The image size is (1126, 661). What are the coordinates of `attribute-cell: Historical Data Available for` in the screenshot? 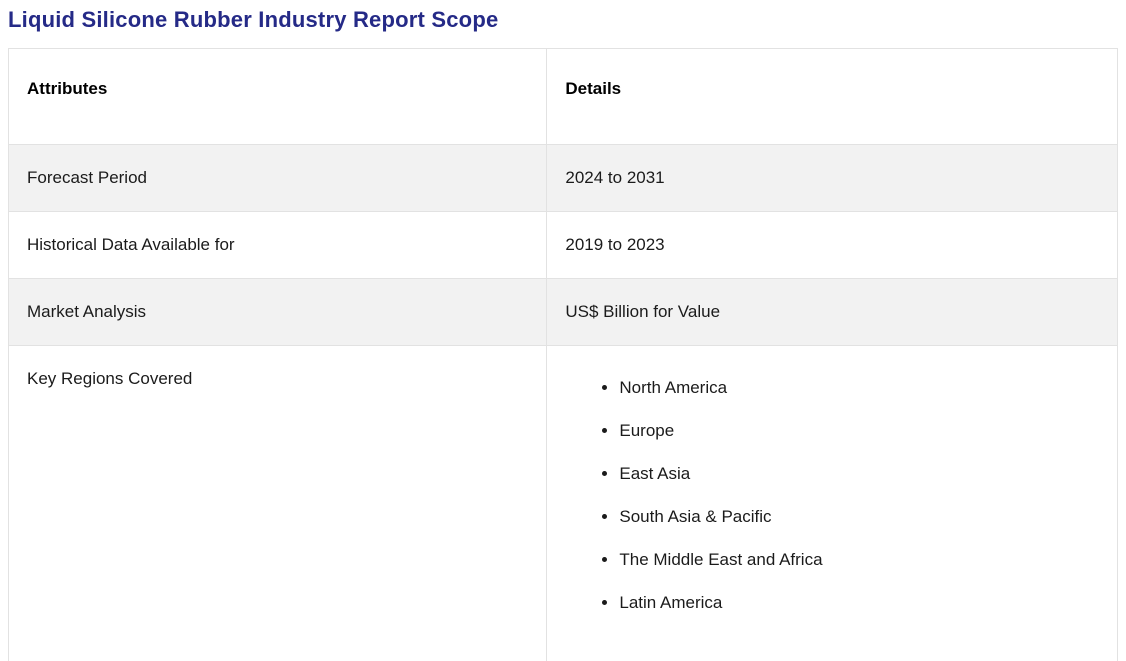 It's located at (131, 244).